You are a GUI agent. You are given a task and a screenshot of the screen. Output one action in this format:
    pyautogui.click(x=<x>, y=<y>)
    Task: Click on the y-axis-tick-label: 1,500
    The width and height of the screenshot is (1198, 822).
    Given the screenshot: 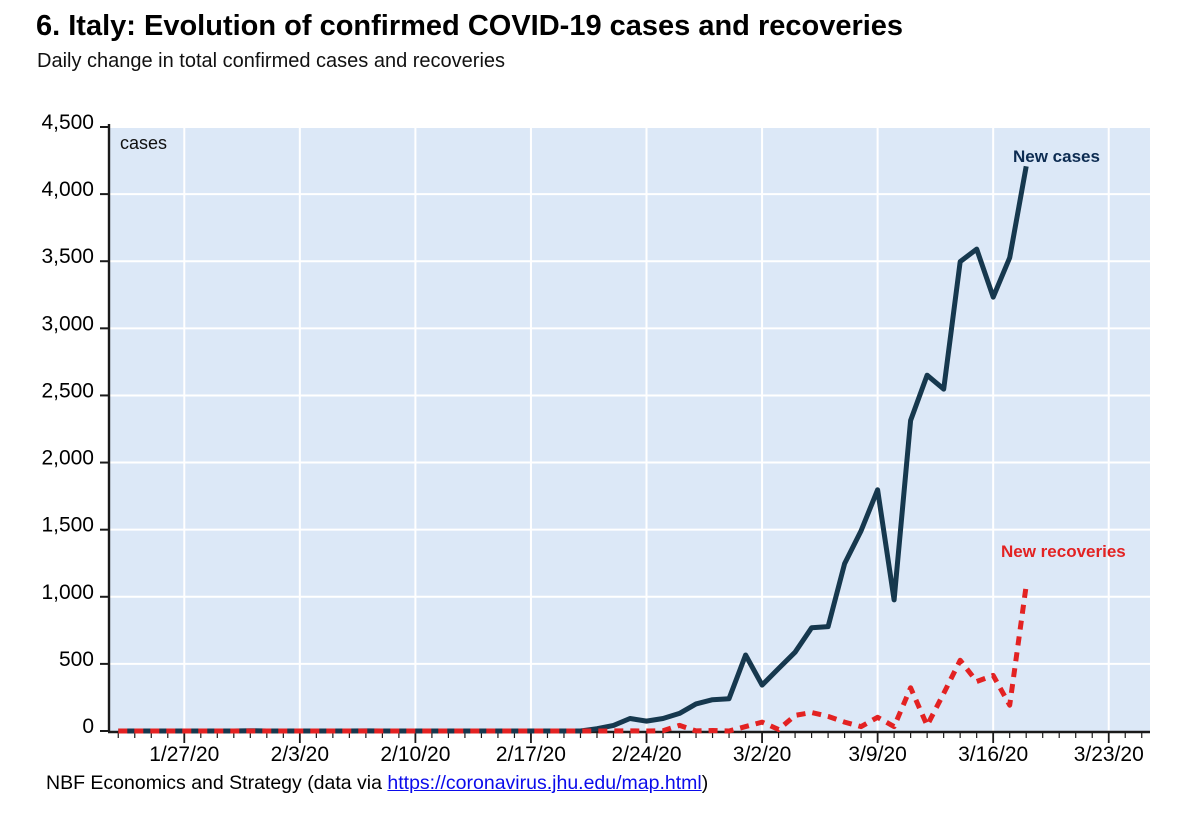 What is the action you would take?
    pyautogui.click(x=67, y=525)
    